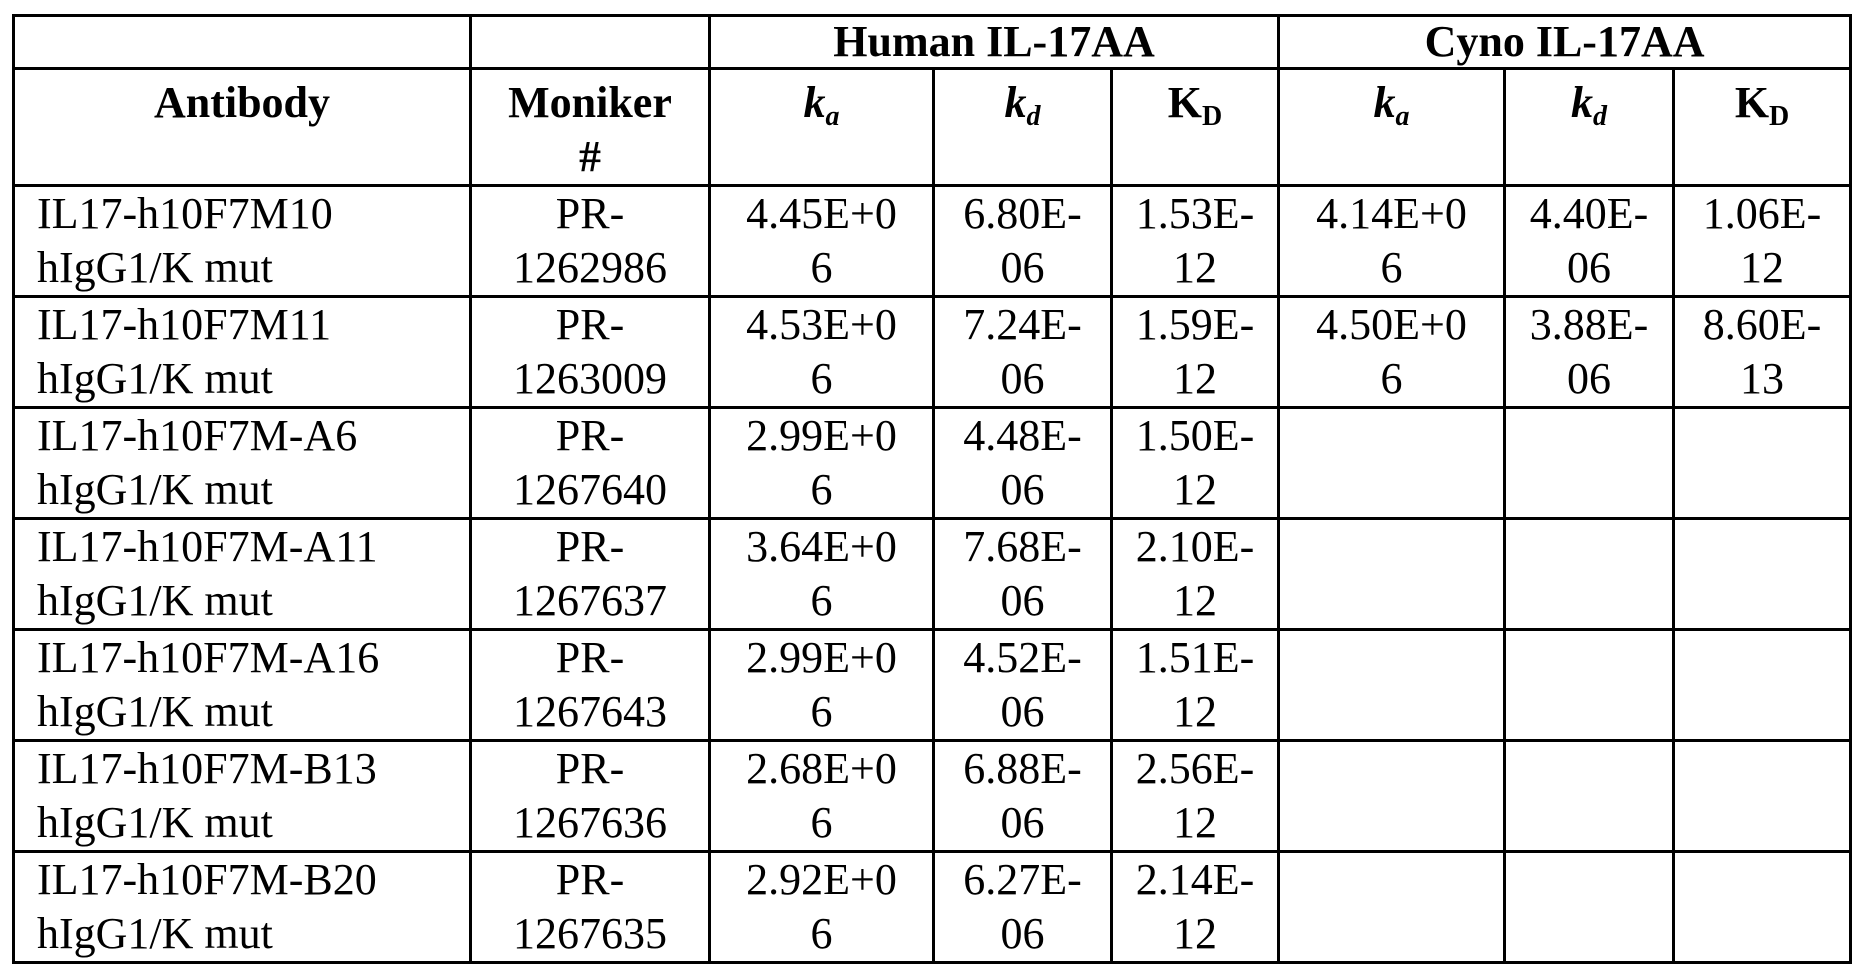  I want to click on moniker-cell: PR-1267637, so click(590, 574).